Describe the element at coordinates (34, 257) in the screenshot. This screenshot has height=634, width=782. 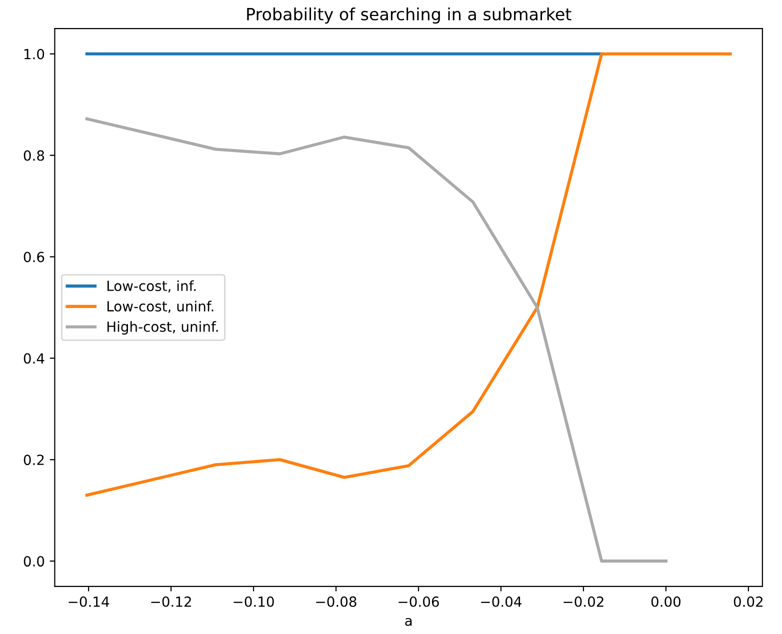
I see `y-tick-label: 0.6` at that location.